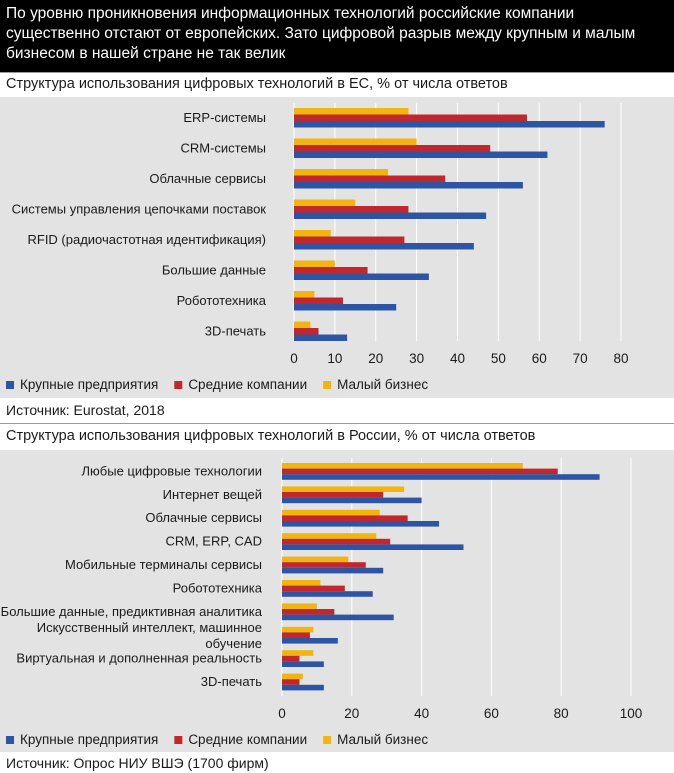  What do you see at coordinates (212, 494) in the screenshot?
I see `category-label: Интернет вещей` at bounding box center [212, 494].